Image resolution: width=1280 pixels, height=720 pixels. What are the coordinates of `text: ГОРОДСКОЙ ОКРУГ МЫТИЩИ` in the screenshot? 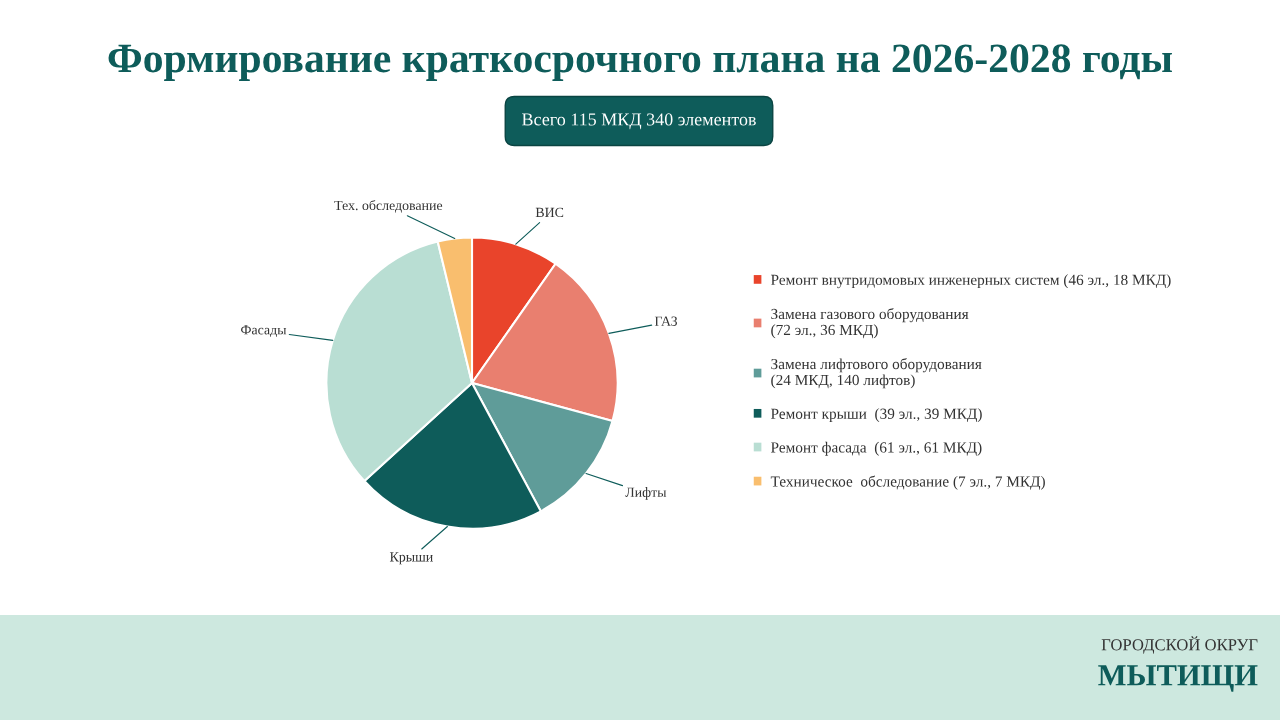 It's located at (1178, 664).